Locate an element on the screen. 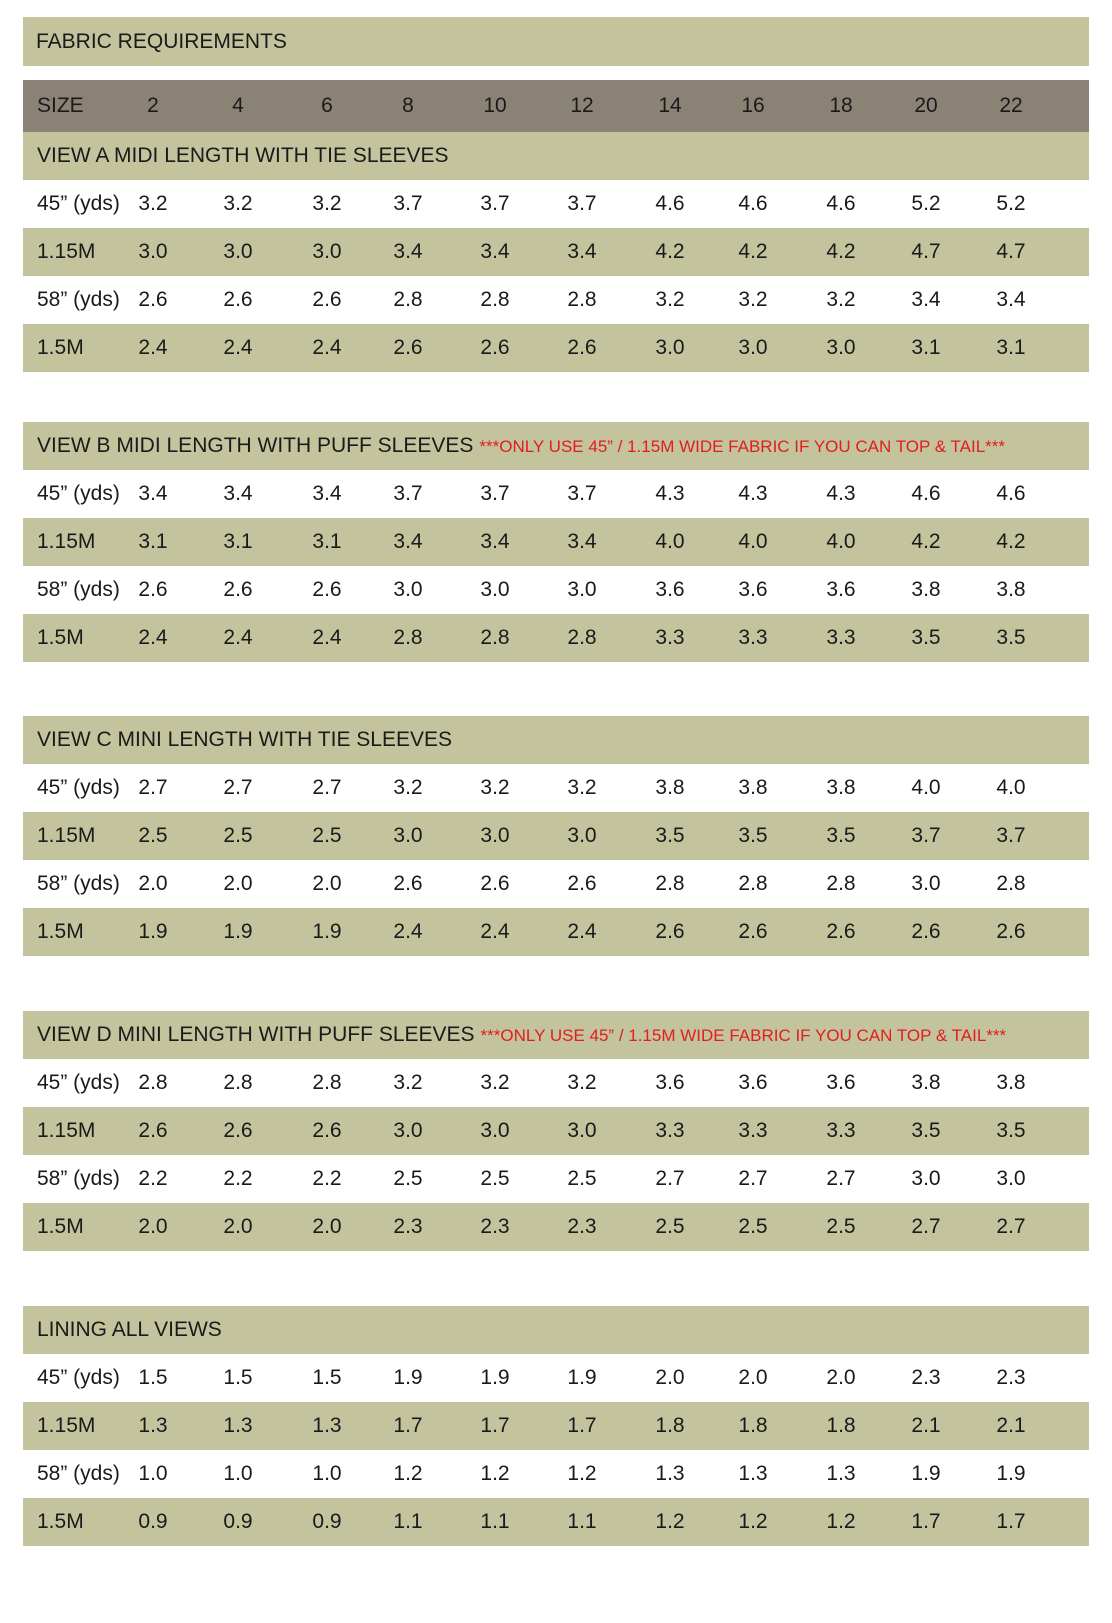  section-title-text: VIEW B MIDI LENGTH WITH PUFF SLEEVES is located at coordinates (255, 445).